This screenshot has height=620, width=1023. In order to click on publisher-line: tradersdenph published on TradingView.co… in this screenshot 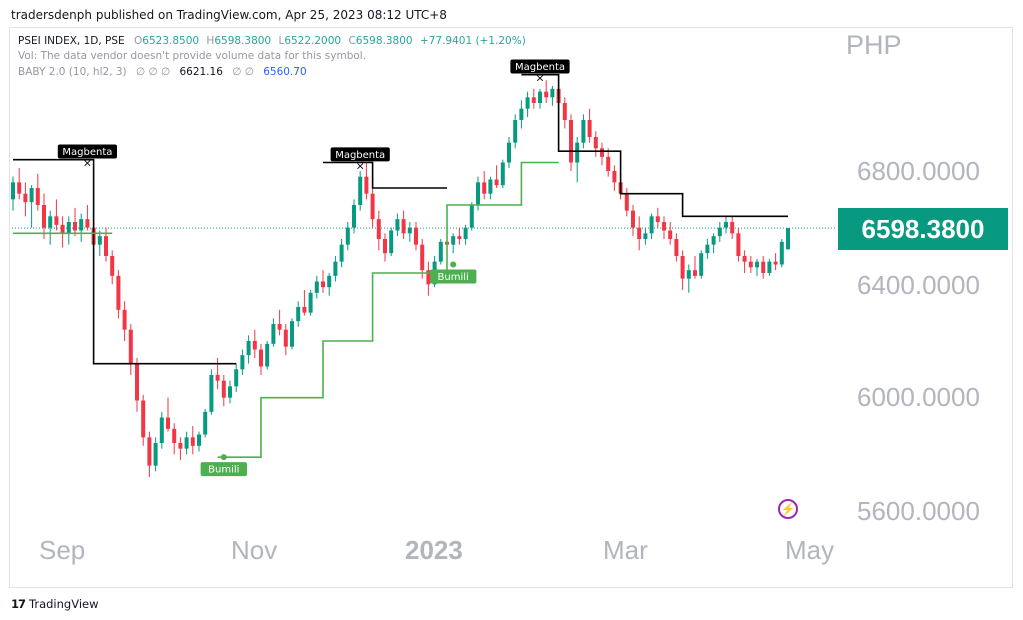, I will do `click(229, 15)`.